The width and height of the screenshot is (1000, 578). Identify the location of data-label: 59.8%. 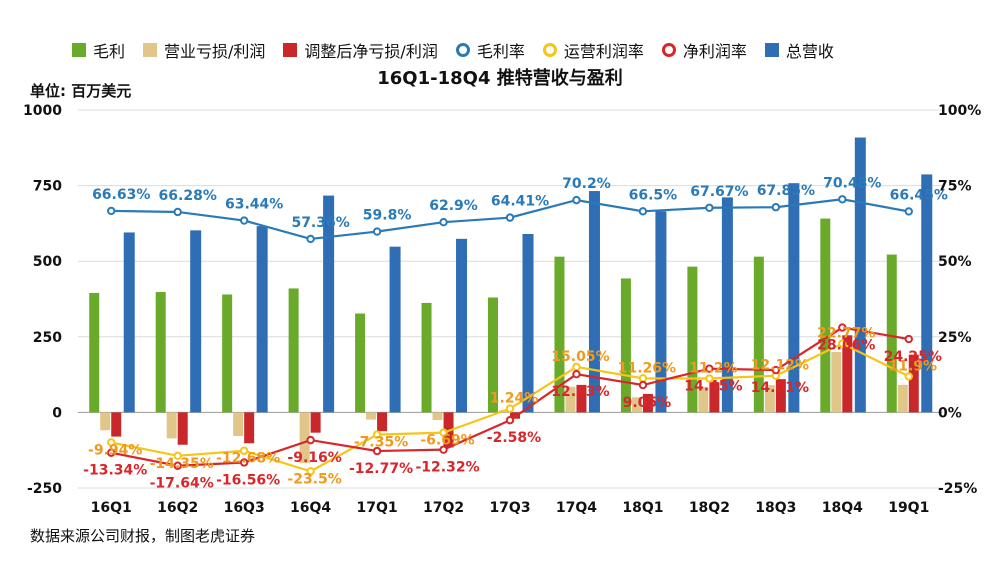
(387, 216).